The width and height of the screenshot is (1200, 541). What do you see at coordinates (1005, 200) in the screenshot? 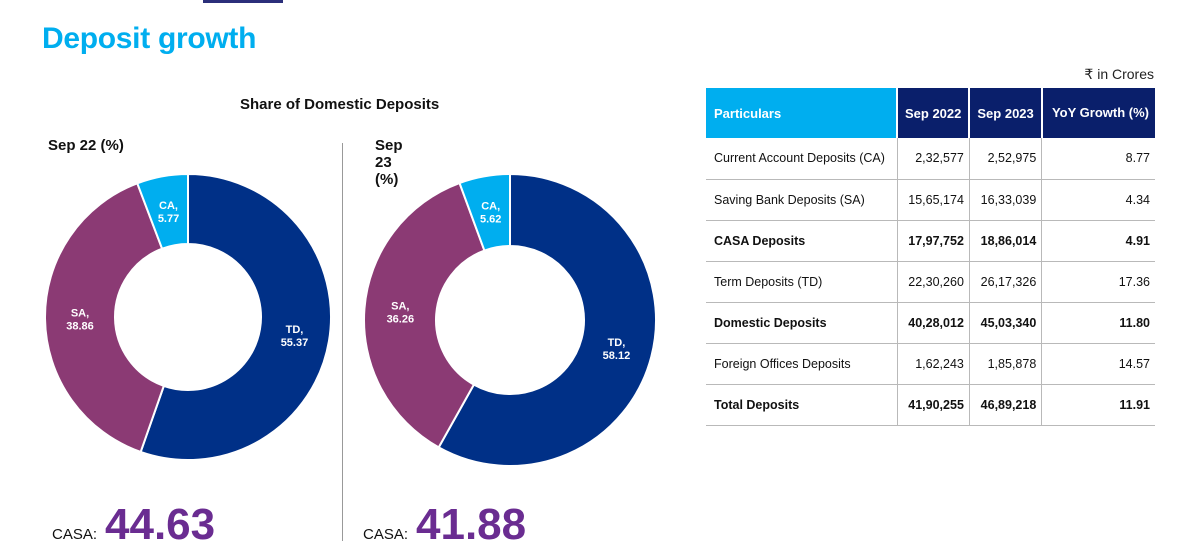
I see `cell-sep-2023: 16,33,039` at bounding box center [1005, 200].